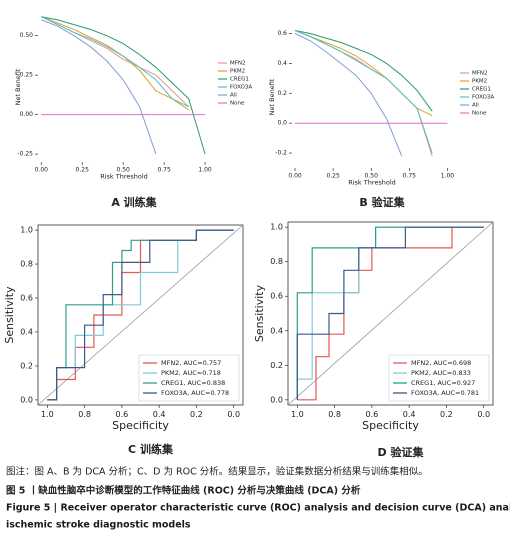  What do you see at coordinates (98, 525) in the screenshot?
I see `figure-title-en: ischemic stroke diagnostic models` at bounding box center [98, 525].